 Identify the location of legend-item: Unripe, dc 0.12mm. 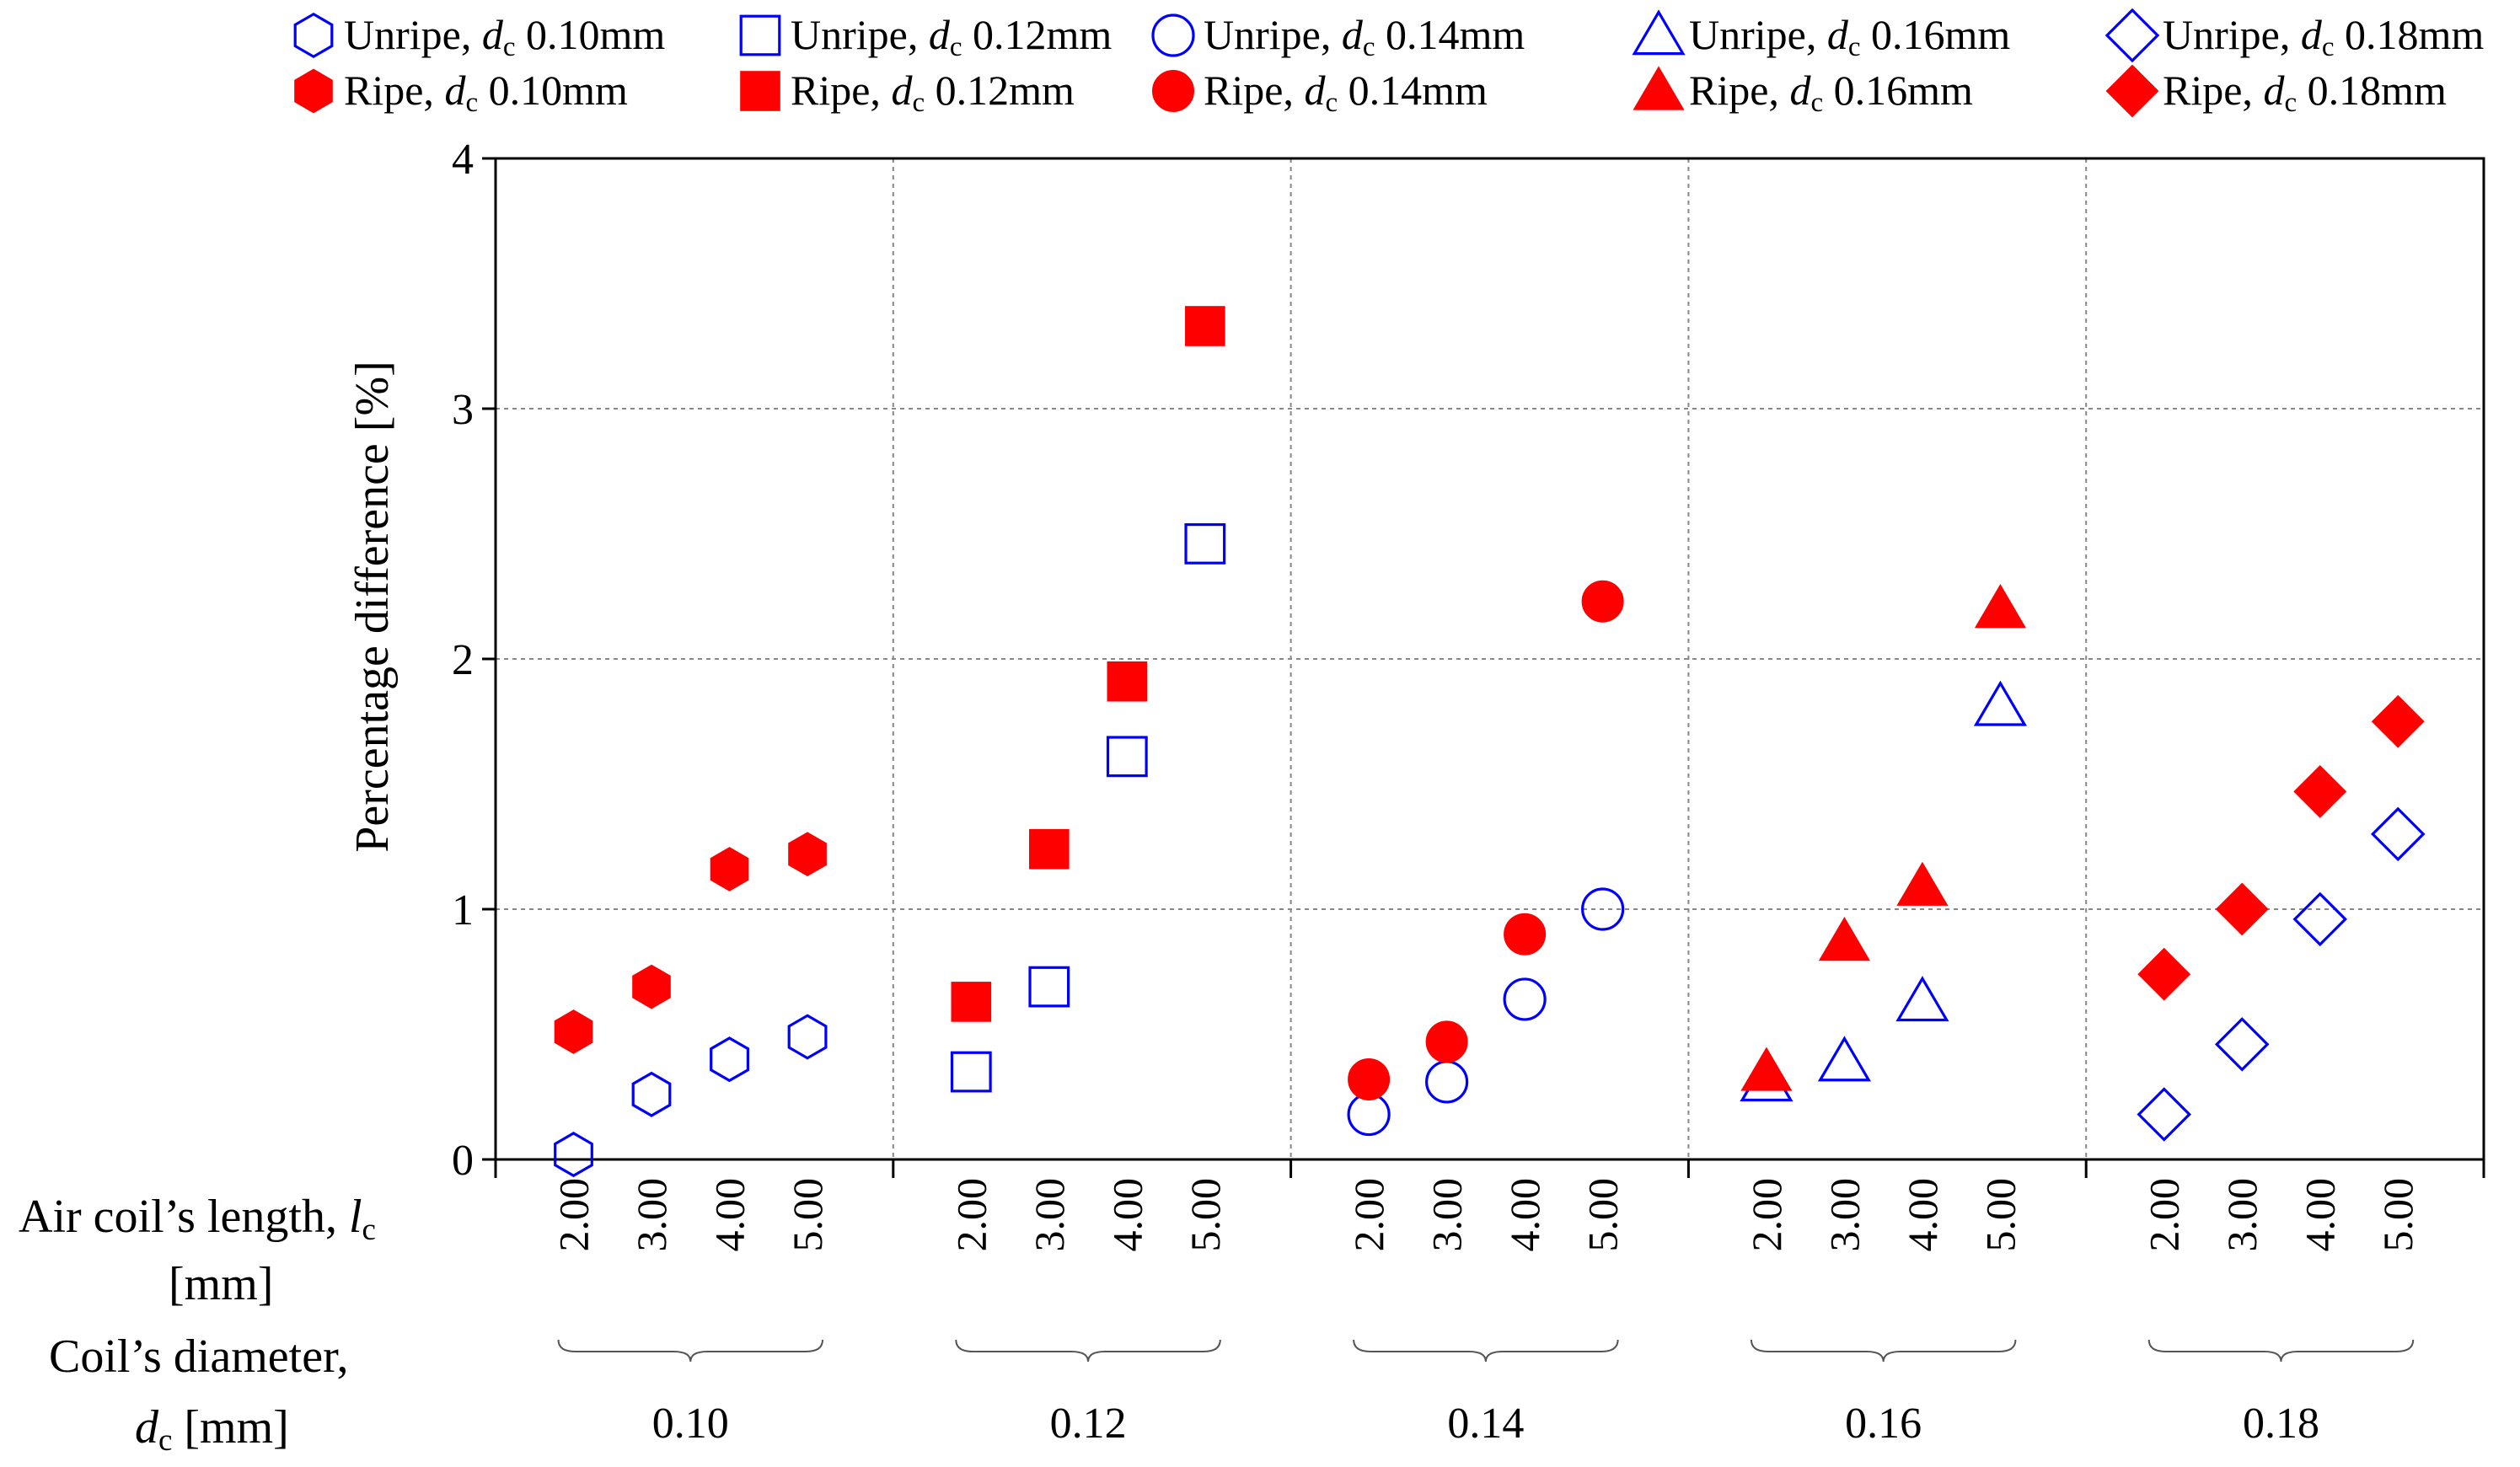
(925, 36).